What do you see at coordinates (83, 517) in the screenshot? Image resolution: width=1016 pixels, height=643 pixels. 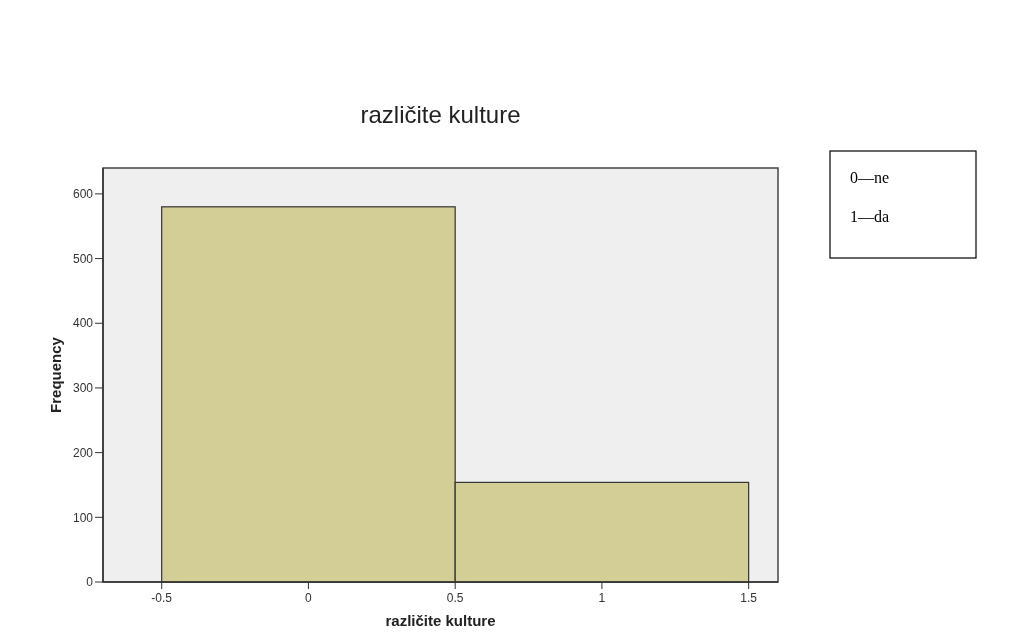 I see `y-tick-label: 100` at bounding box center [83, 517].